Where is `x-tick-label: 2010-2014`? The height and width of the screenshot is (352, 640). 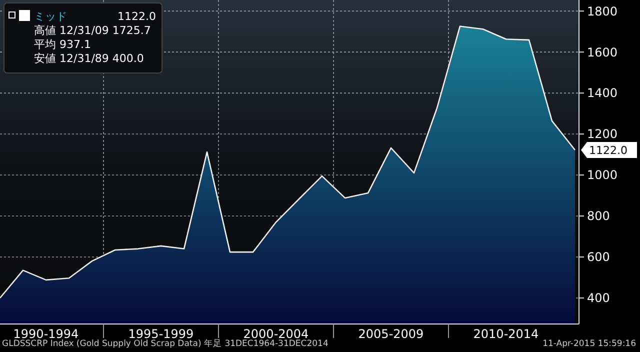 x-tick-label: 2010-2014 is located at coordinates (506, 334).